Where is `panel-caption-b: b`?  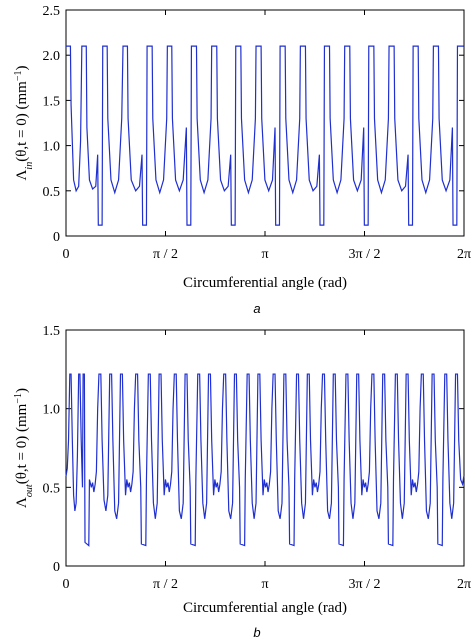
panel-caption-b: b is located at coordinates (256, 632).